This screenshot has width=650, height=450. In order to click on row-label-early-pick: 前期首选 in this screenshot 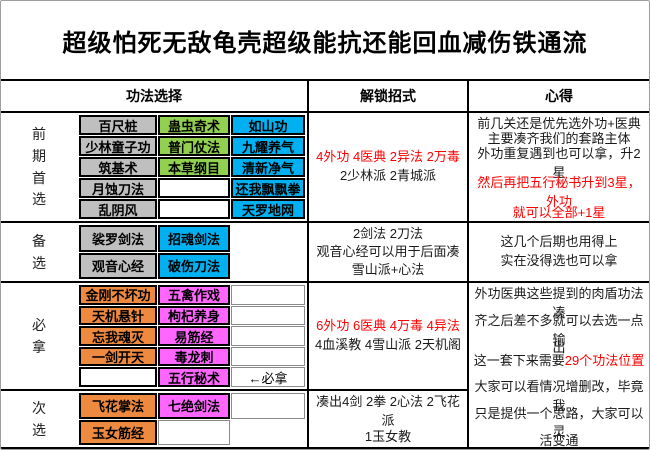, I will do `click(39, 168)`.